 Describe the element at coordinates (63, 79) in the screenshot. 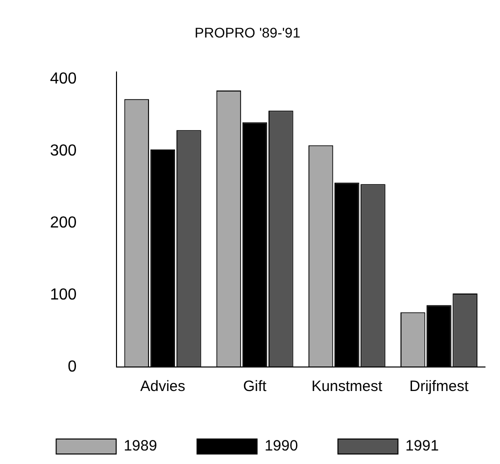

I see `y-tick-label: 400` at that location.